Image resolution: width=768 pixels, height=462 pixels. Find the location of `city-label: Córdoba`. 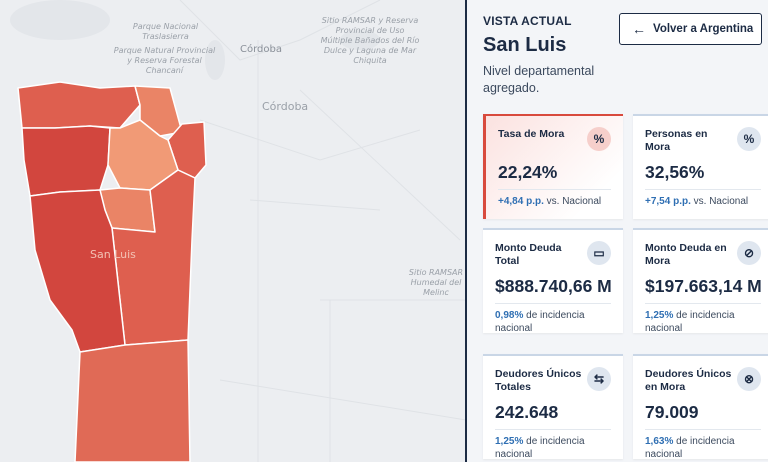

city-label: Córdoba is located at coordinates (261, 49).